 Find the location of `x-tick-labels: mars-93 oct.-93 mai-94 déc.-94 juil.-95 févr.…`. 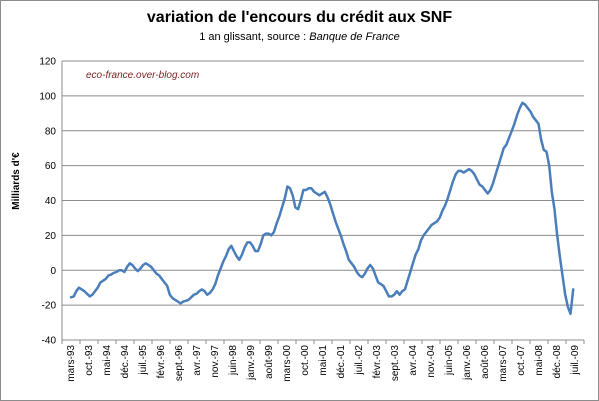

x-tick-labels: mars-93 oct.-93 mai-94 déc.-94 juil.-95 févr.… is located at coordinates (323, 363).